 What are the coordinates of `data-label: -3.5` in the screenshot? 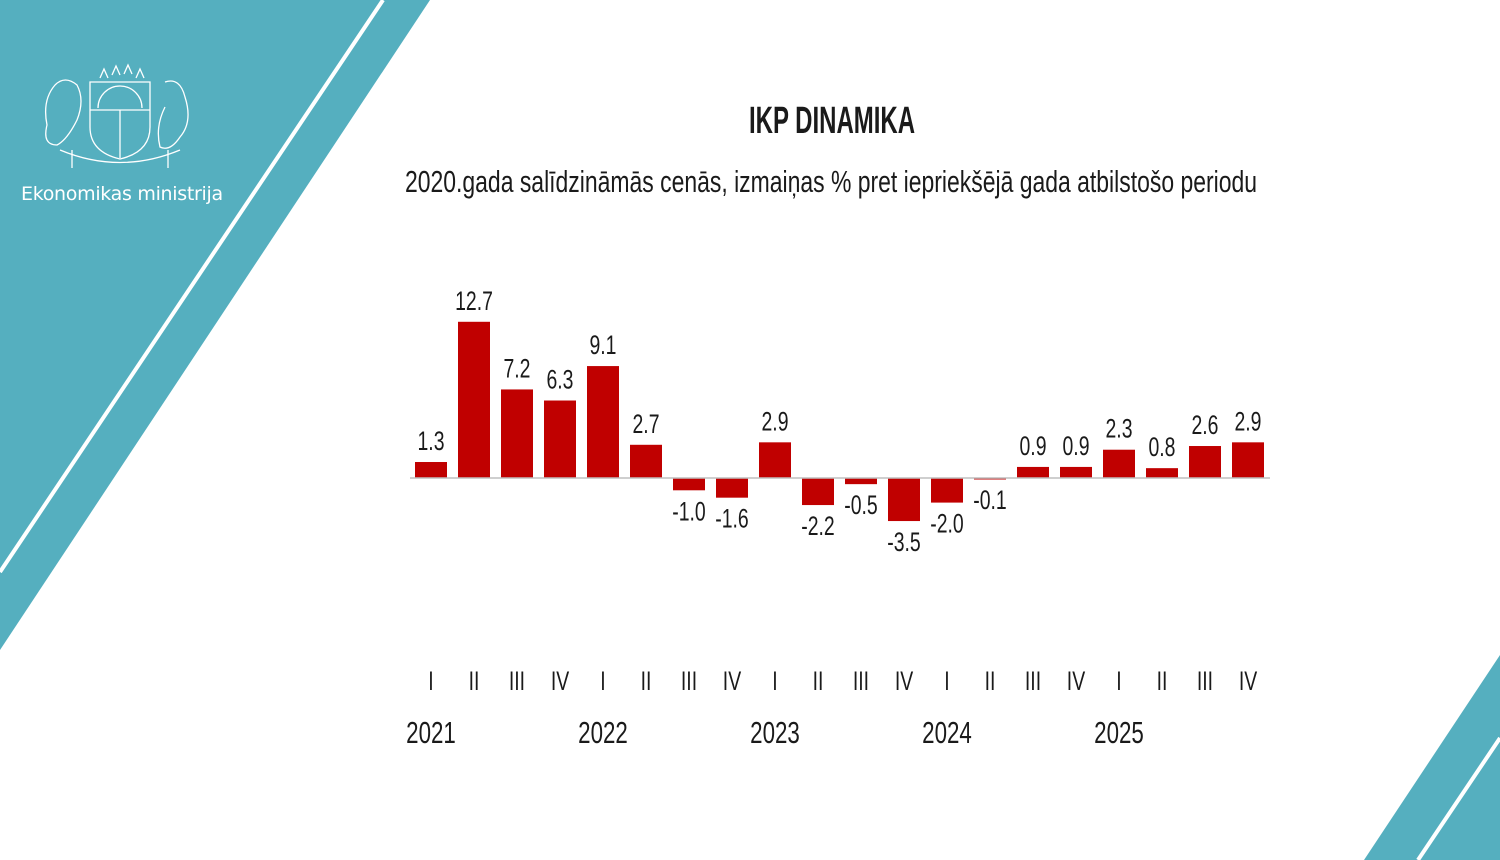 It's located at (903, 542).